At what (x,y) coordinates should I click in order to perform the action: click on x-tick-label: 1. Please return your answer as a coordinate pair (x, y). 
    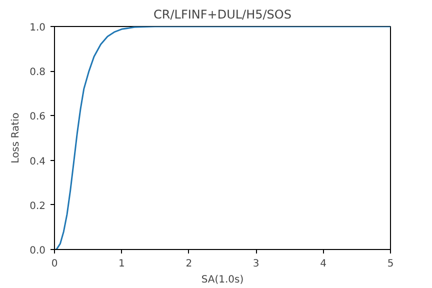
    Looking at the image, I should click on (121, 264).